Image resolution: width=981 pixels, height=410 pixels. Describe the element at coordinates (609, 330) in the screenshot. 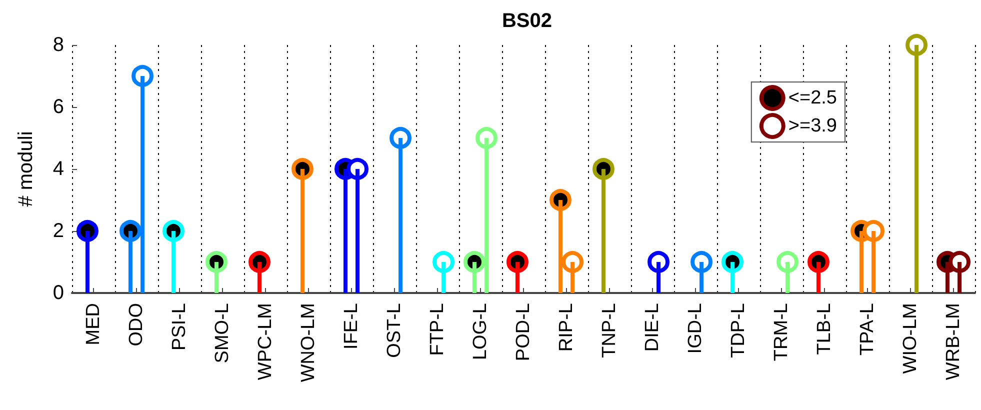

I see `x-tick-label: TNP-L` at that location.